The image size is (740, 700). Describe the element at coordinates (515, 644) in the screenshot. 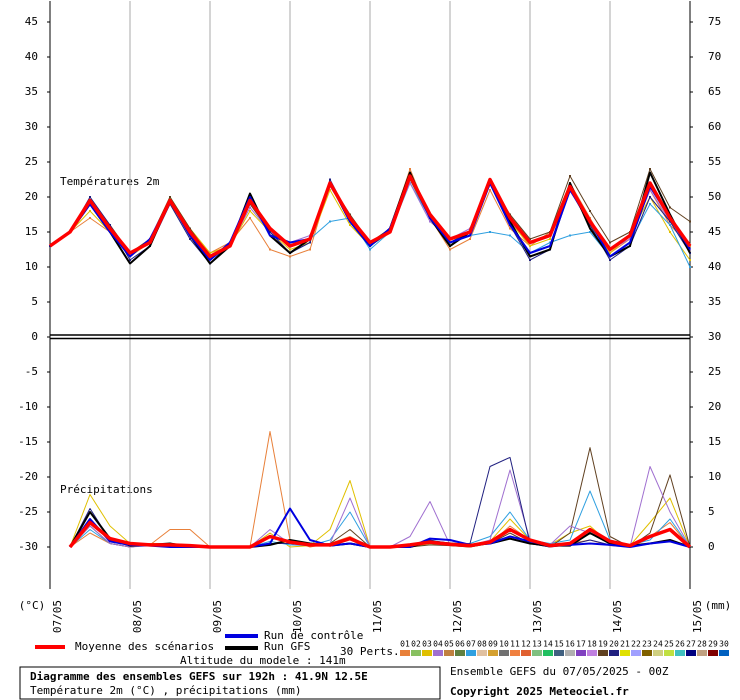

I see `pert-label: 11` at that location.